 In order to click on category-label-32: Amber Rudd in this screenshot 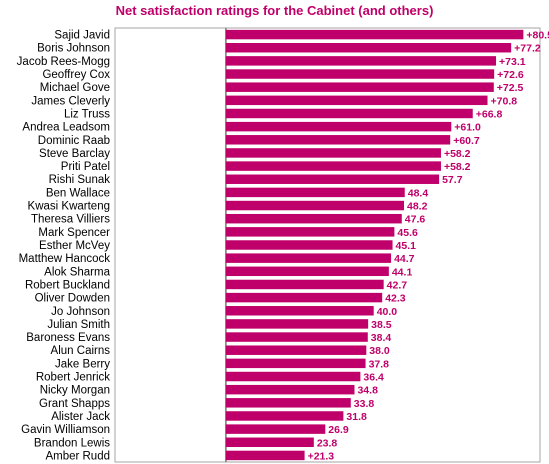, I will do `click(77, 456)`.